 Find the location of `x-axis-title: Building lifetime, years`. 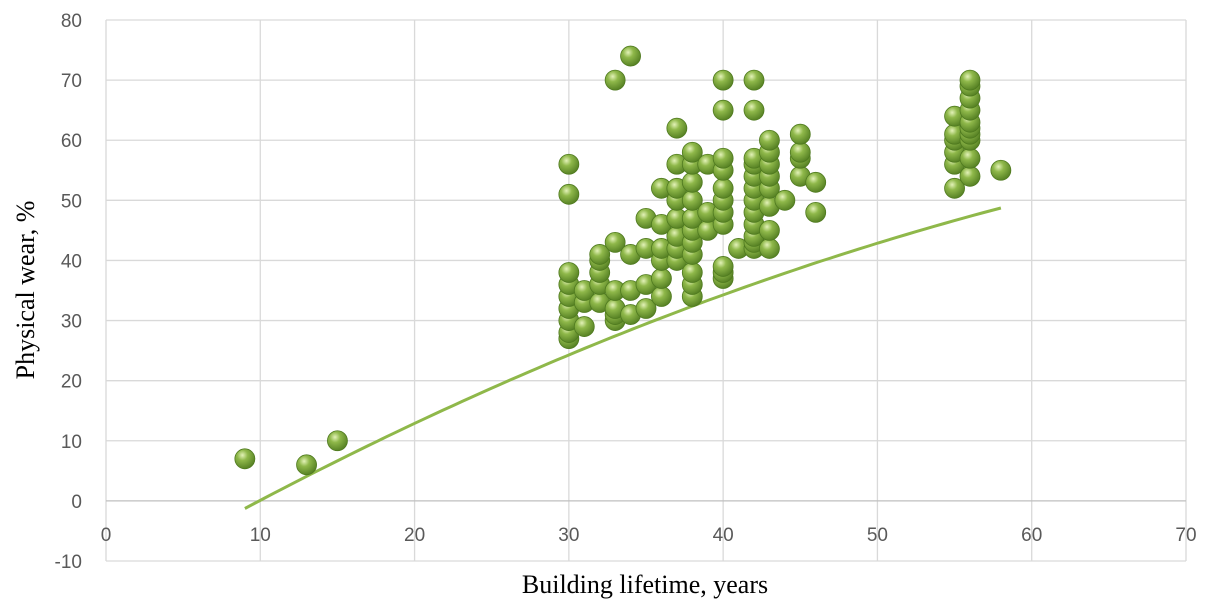

x-axis-title: Building lifetime, years is located at coordinates (645, 584).